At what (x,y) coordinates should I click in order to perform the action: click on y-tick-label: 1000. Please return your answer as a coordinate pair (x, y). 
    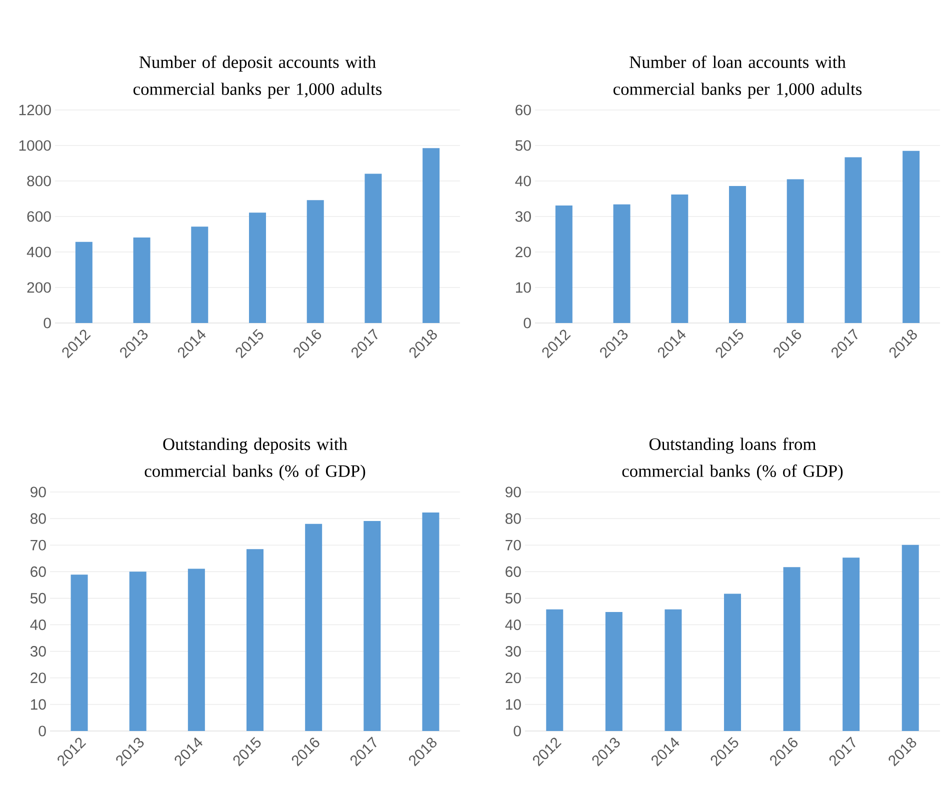
    Looking at the image, I should click on (35, 145).